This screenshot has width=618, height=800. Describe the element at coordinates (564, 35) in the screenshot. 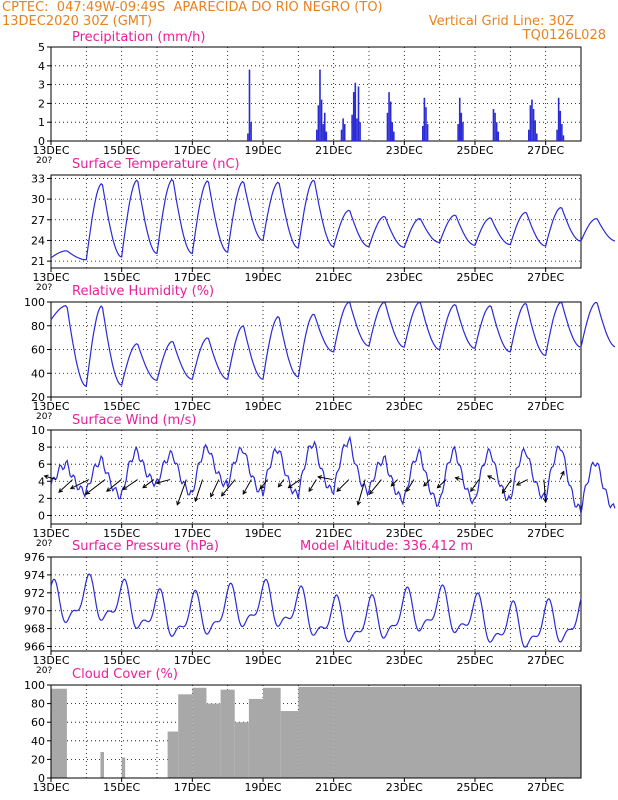

I see `header-model-code: TQ0126L028` at that location.